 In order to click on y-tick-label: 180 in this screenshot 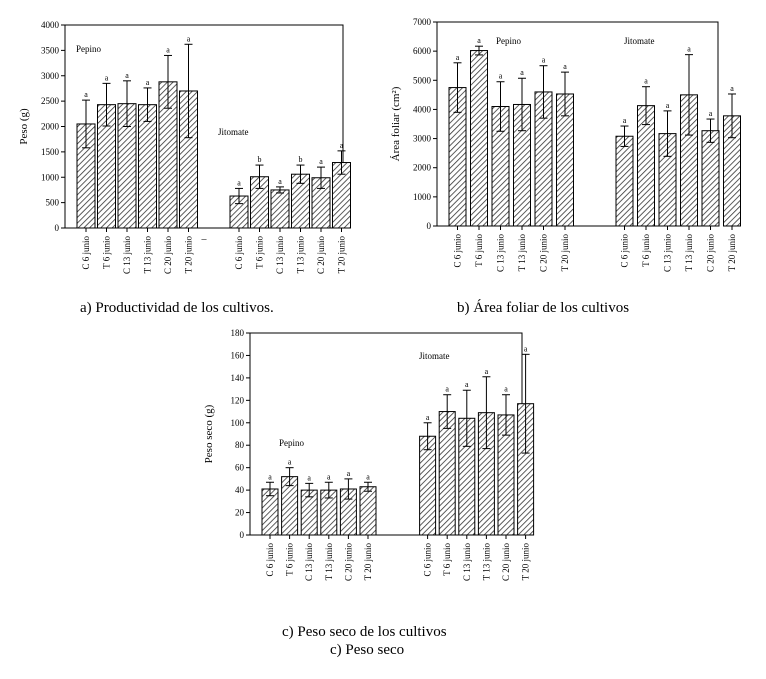, I will do `click(238, 333)`.